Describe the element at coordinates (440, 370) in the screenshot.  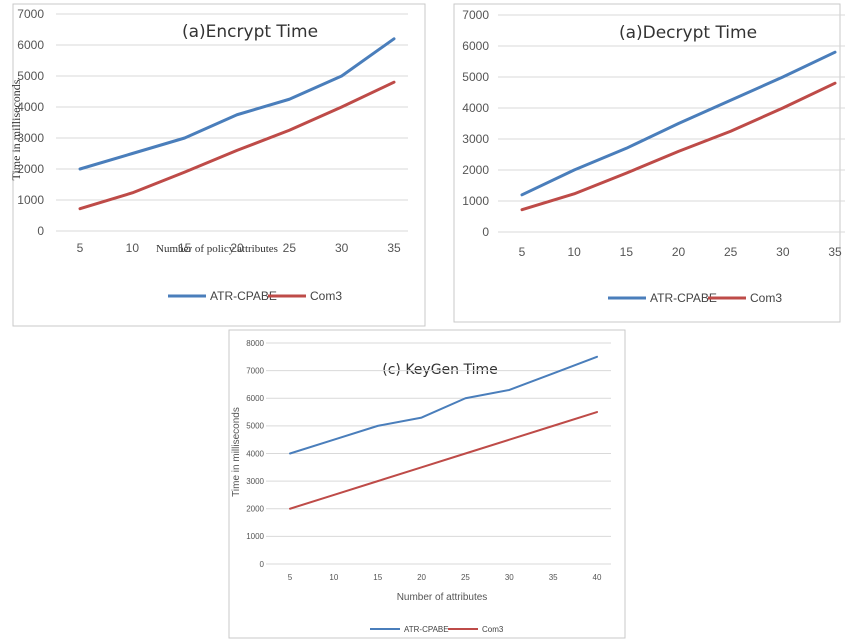
I see `chart-title: (c) KeyGen Time` at that location.